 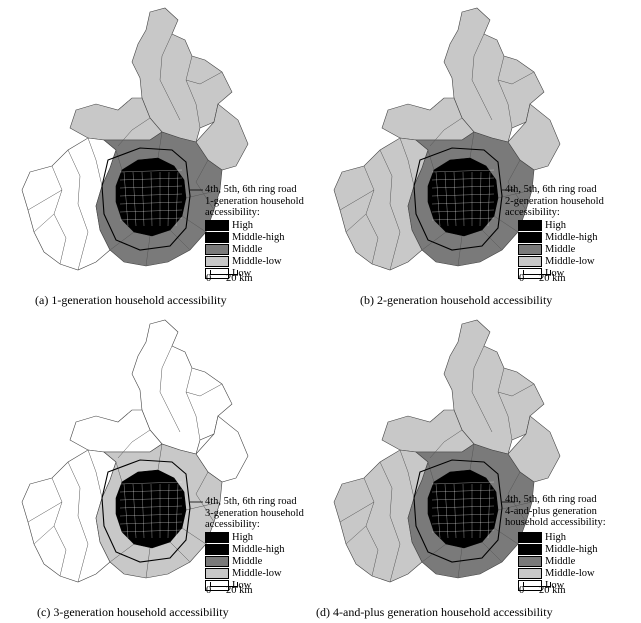 I want to click on legend-title: 3-generation household accessibility:, so click(x=254, y=519).